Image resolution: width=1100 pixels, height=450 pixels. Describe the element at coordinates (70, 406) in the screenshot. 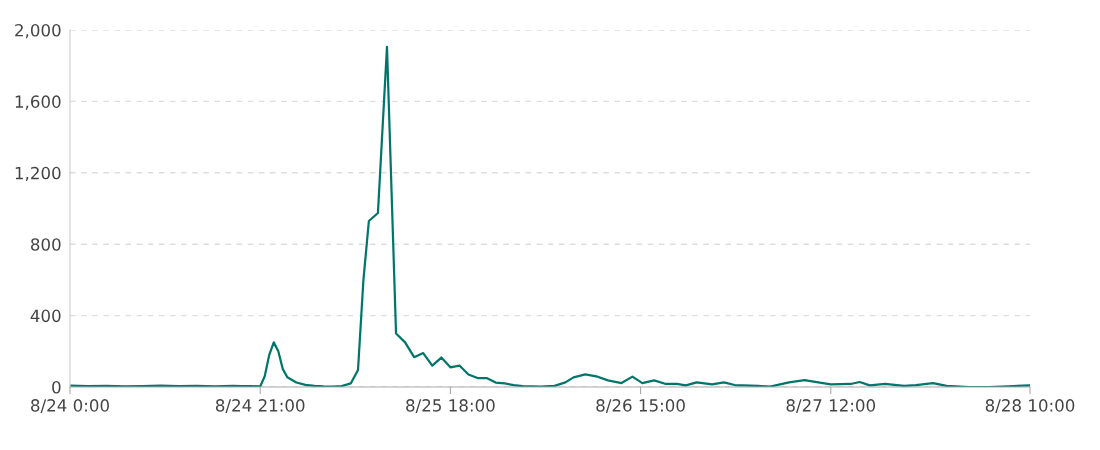

I see `x-tick-label: 8/24 0:00` at that location.